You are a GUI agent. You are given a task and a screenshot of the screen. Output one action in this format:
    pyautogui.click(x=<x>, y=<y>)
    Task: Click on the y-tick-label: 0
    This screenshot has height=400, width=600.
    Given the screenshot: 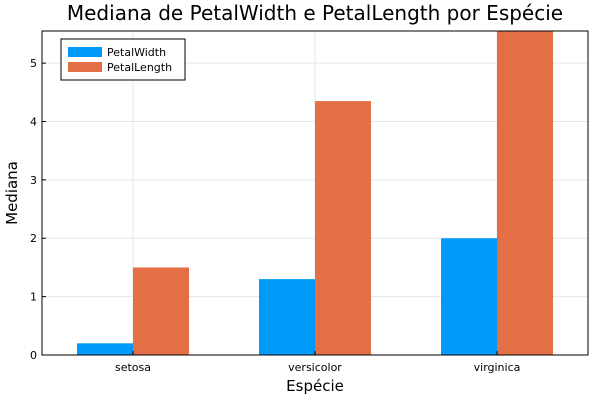 What is the action you would take?
    pyautogui.click(x=33, y=355)
    